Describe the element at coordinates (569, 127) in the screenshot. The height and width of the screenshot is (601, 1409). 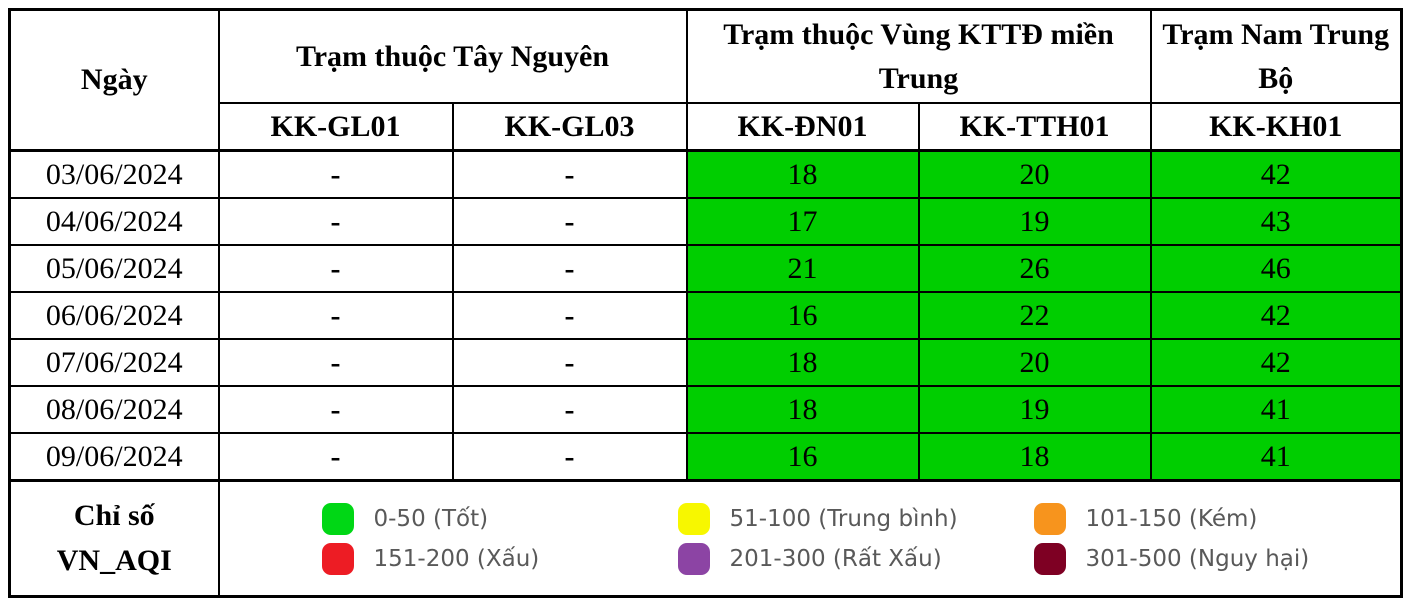
I see `station-header-kk-gl03: KK-GL03` at that location.